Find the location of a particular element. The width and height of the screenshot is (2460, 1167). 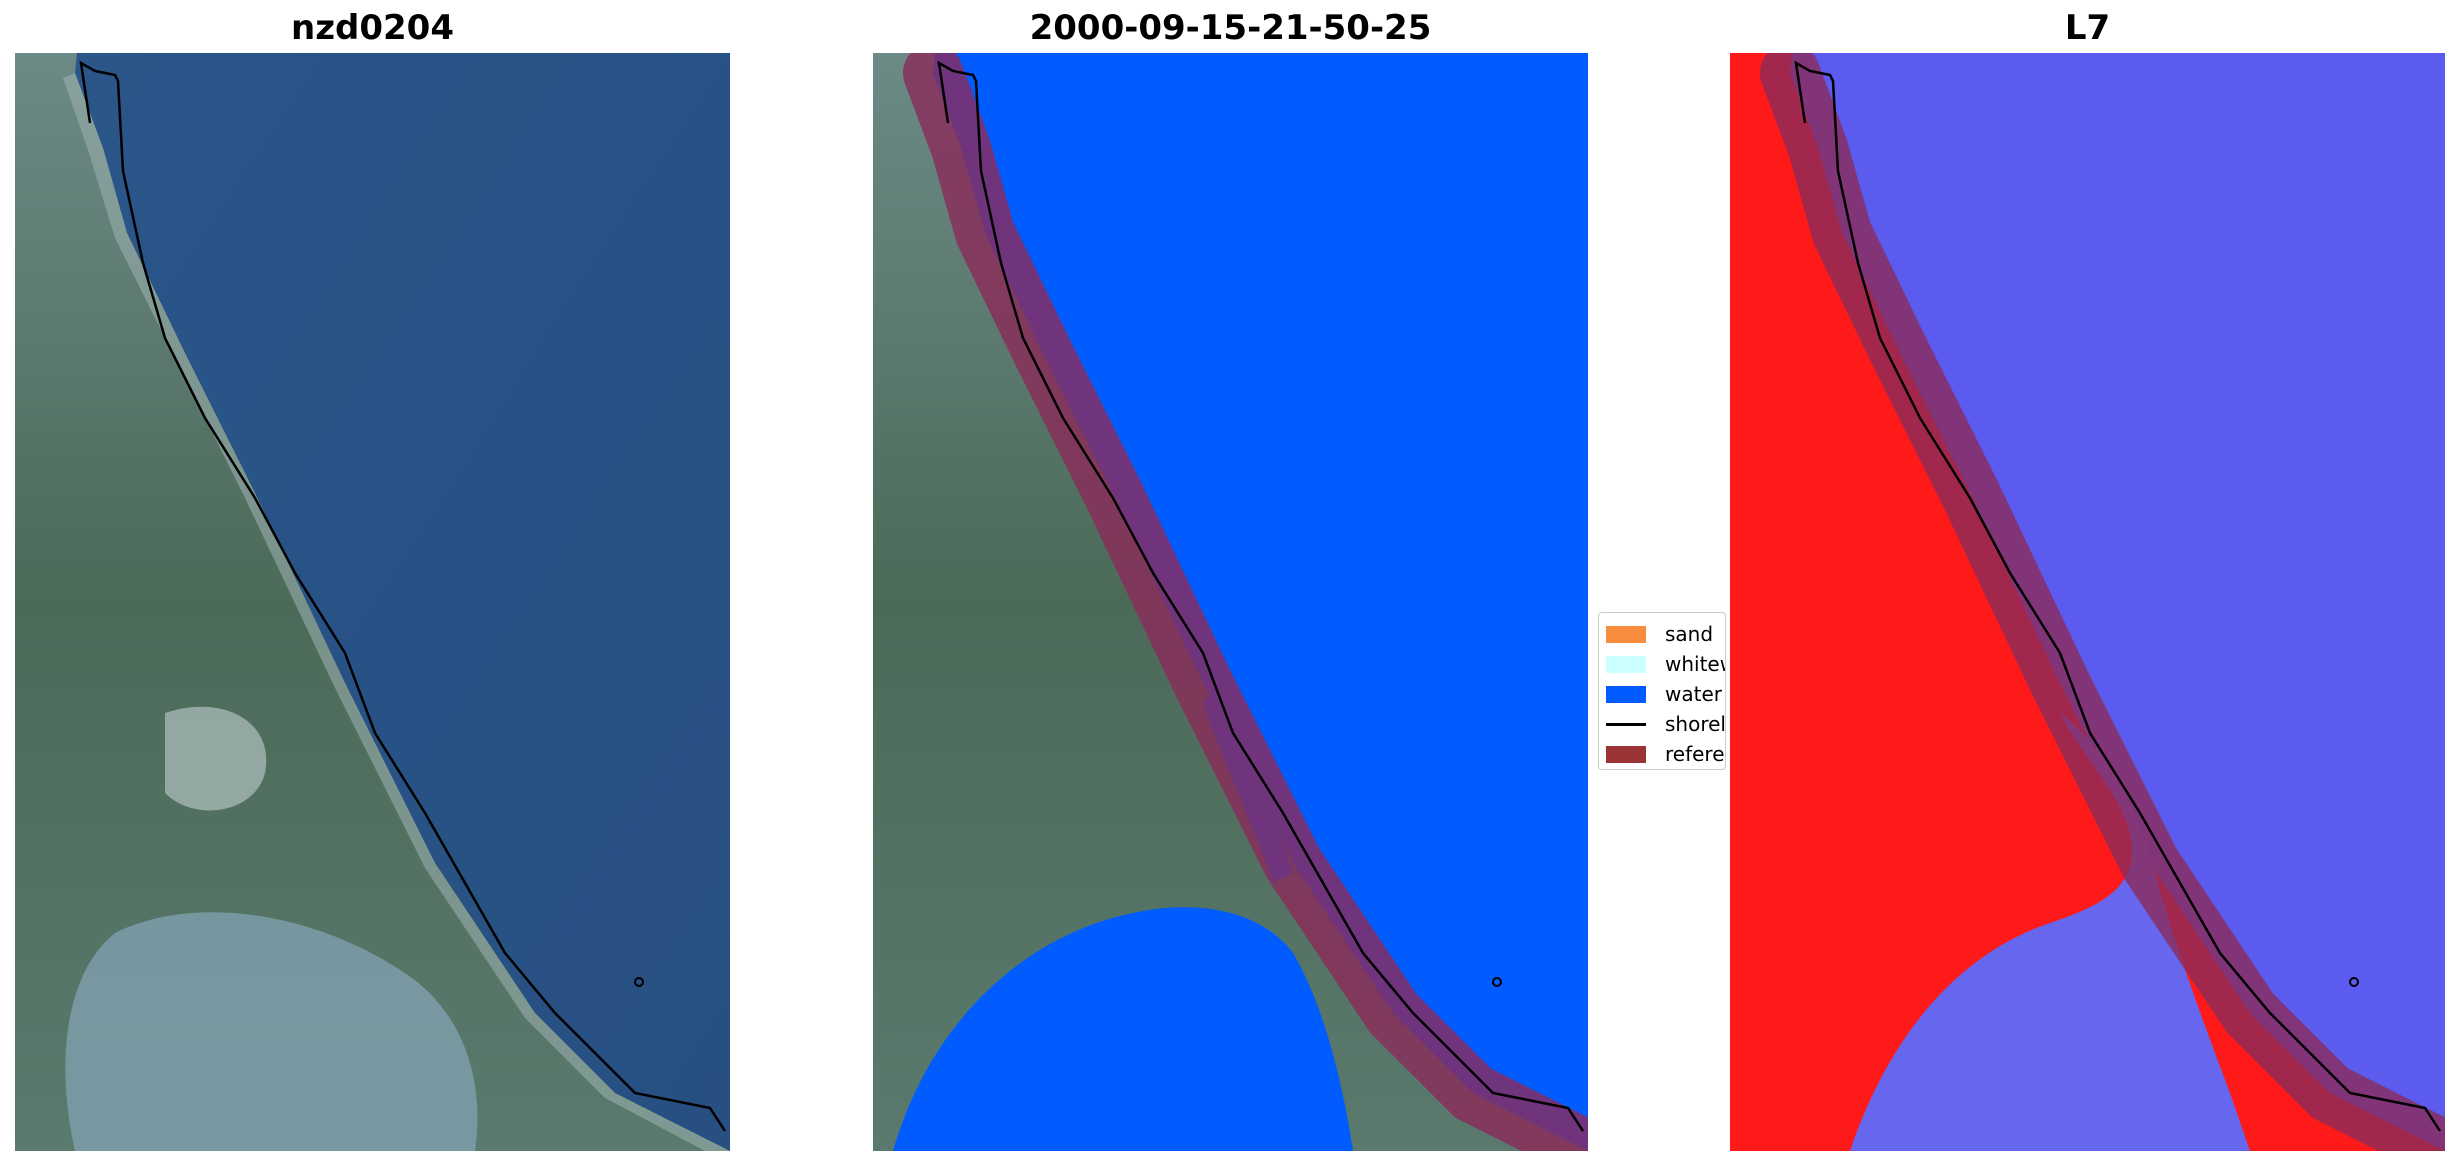

legend-item-sand: sand is located at coordinates (1665, 634).